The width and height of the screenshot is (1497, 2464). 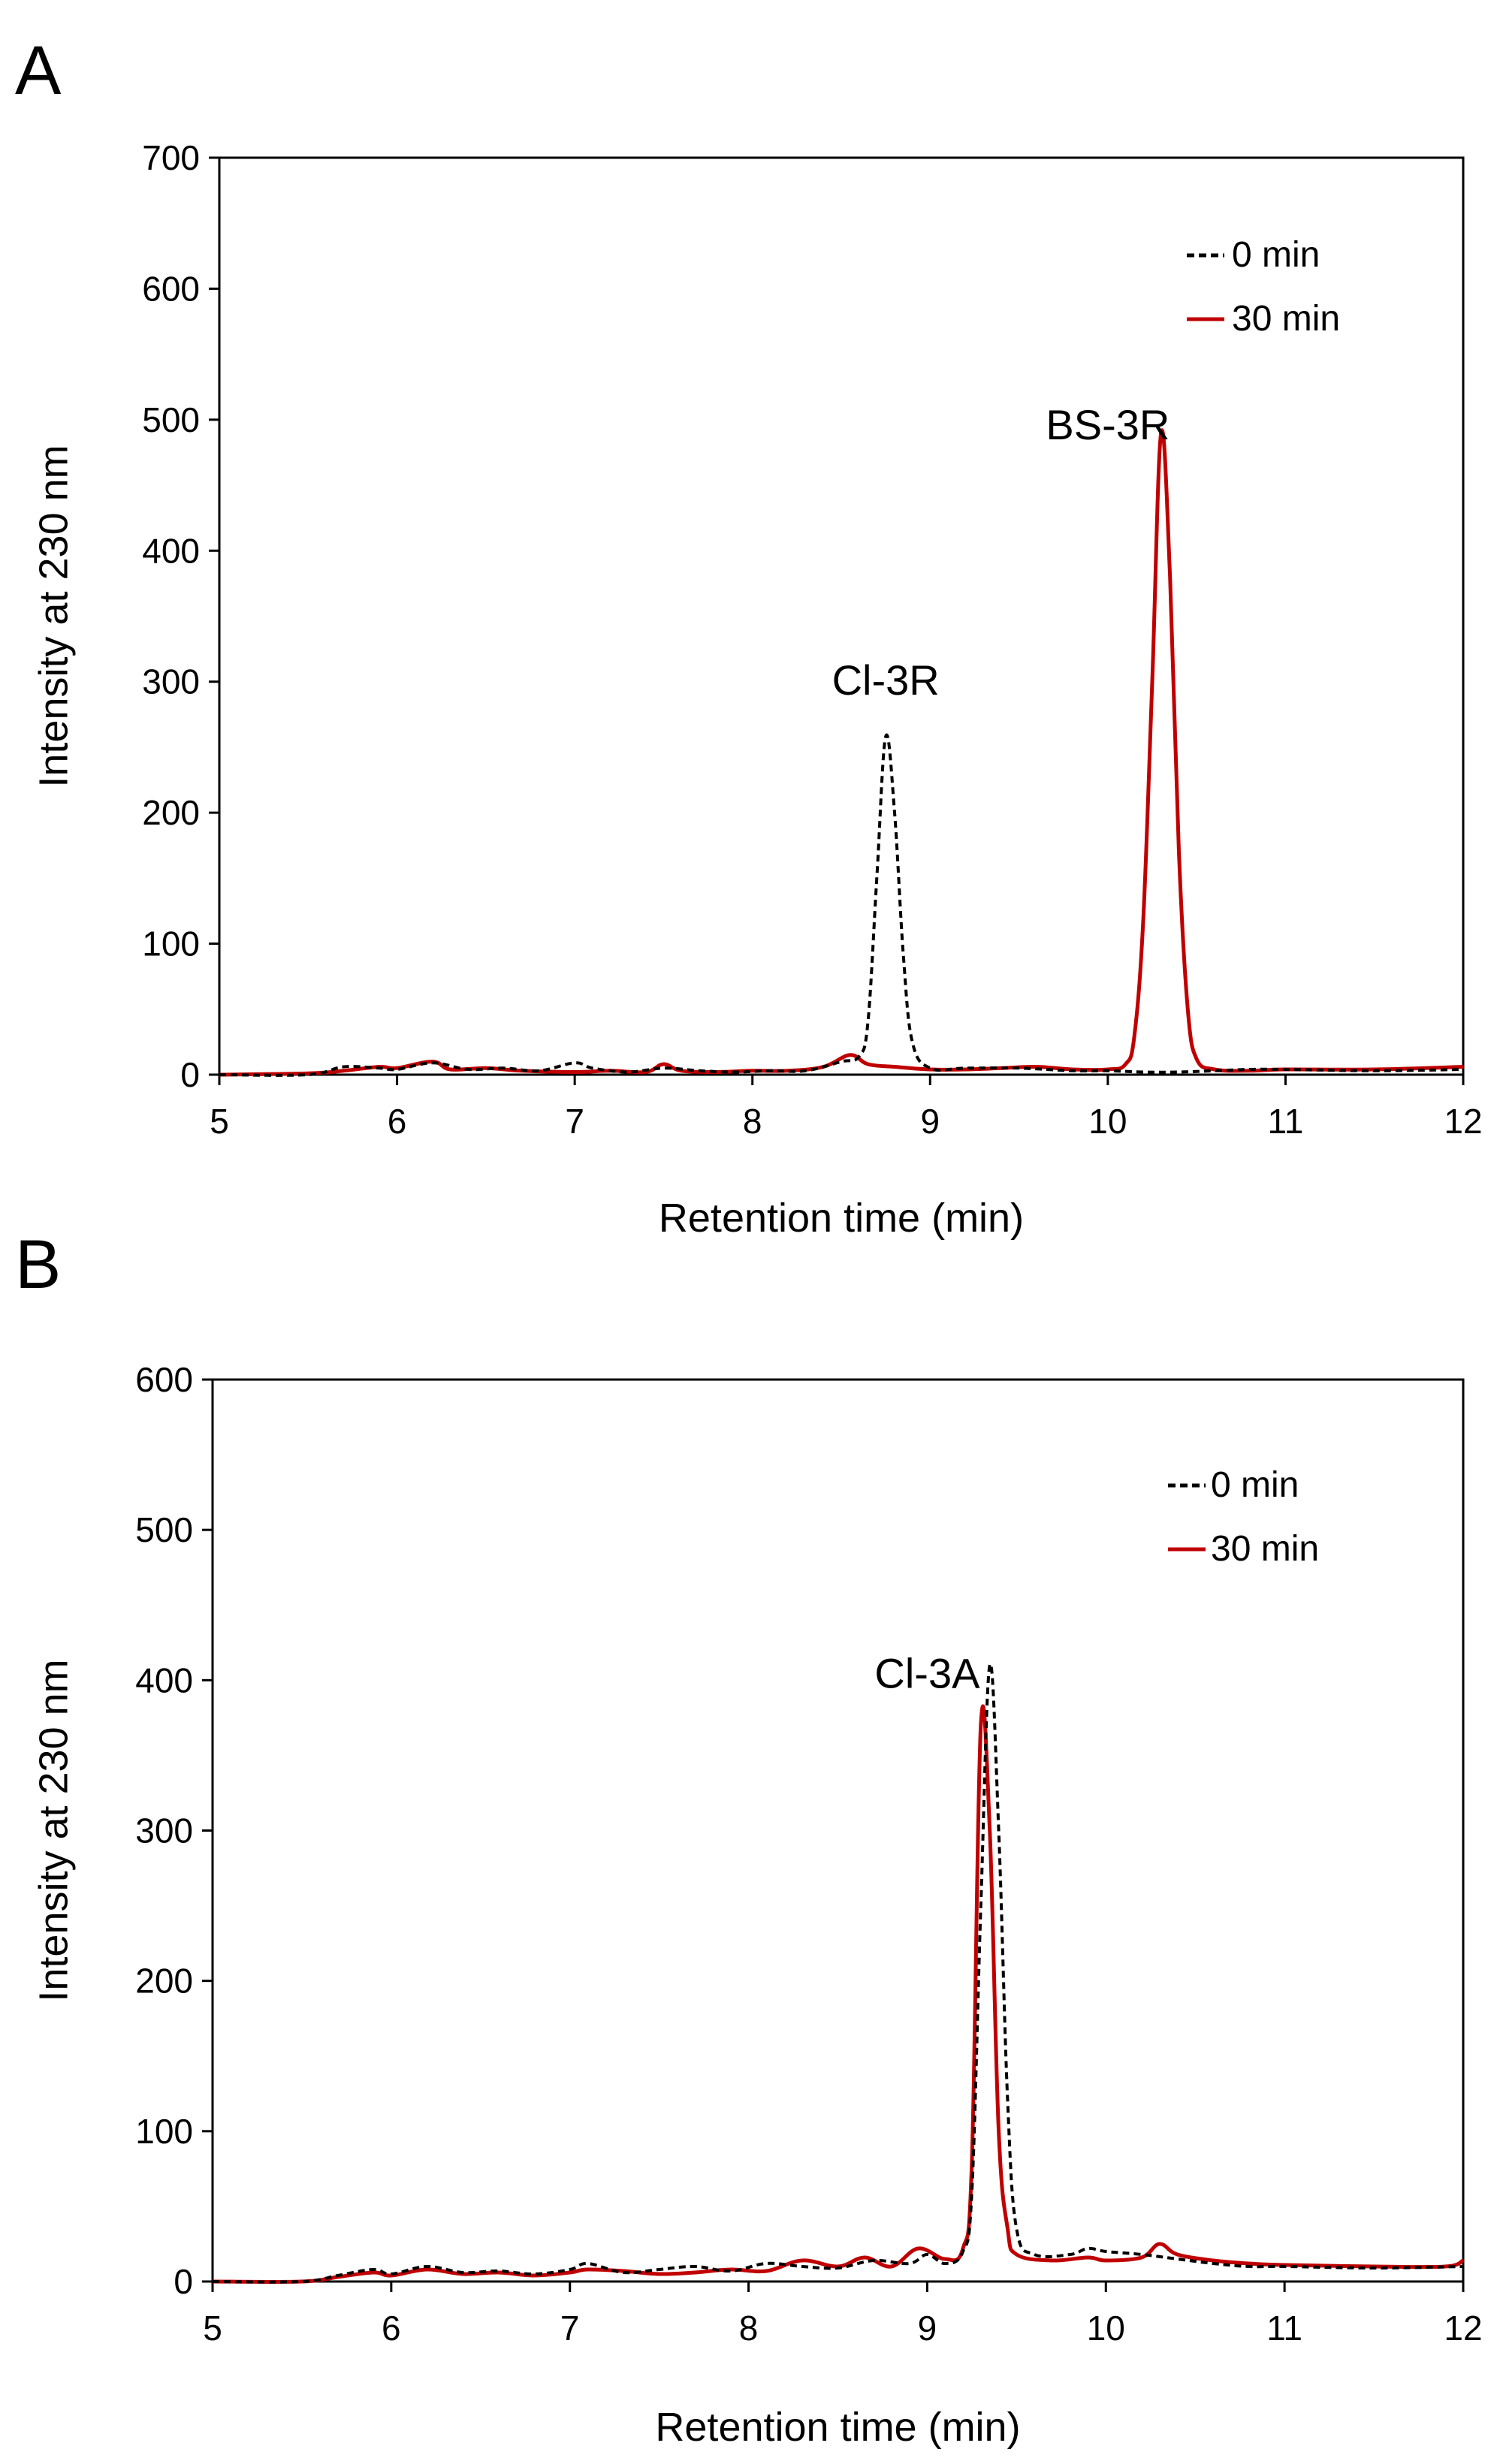 I want to click on panel-b-xtick-label: 6, so click(x=391, y=2328).